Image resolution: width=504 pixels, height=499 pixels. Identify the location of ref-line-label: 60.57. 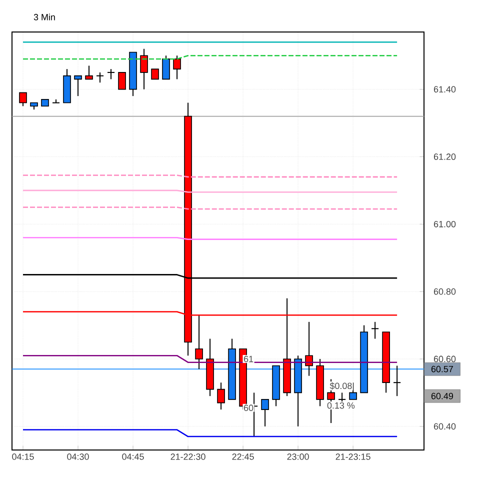
(442, 369).